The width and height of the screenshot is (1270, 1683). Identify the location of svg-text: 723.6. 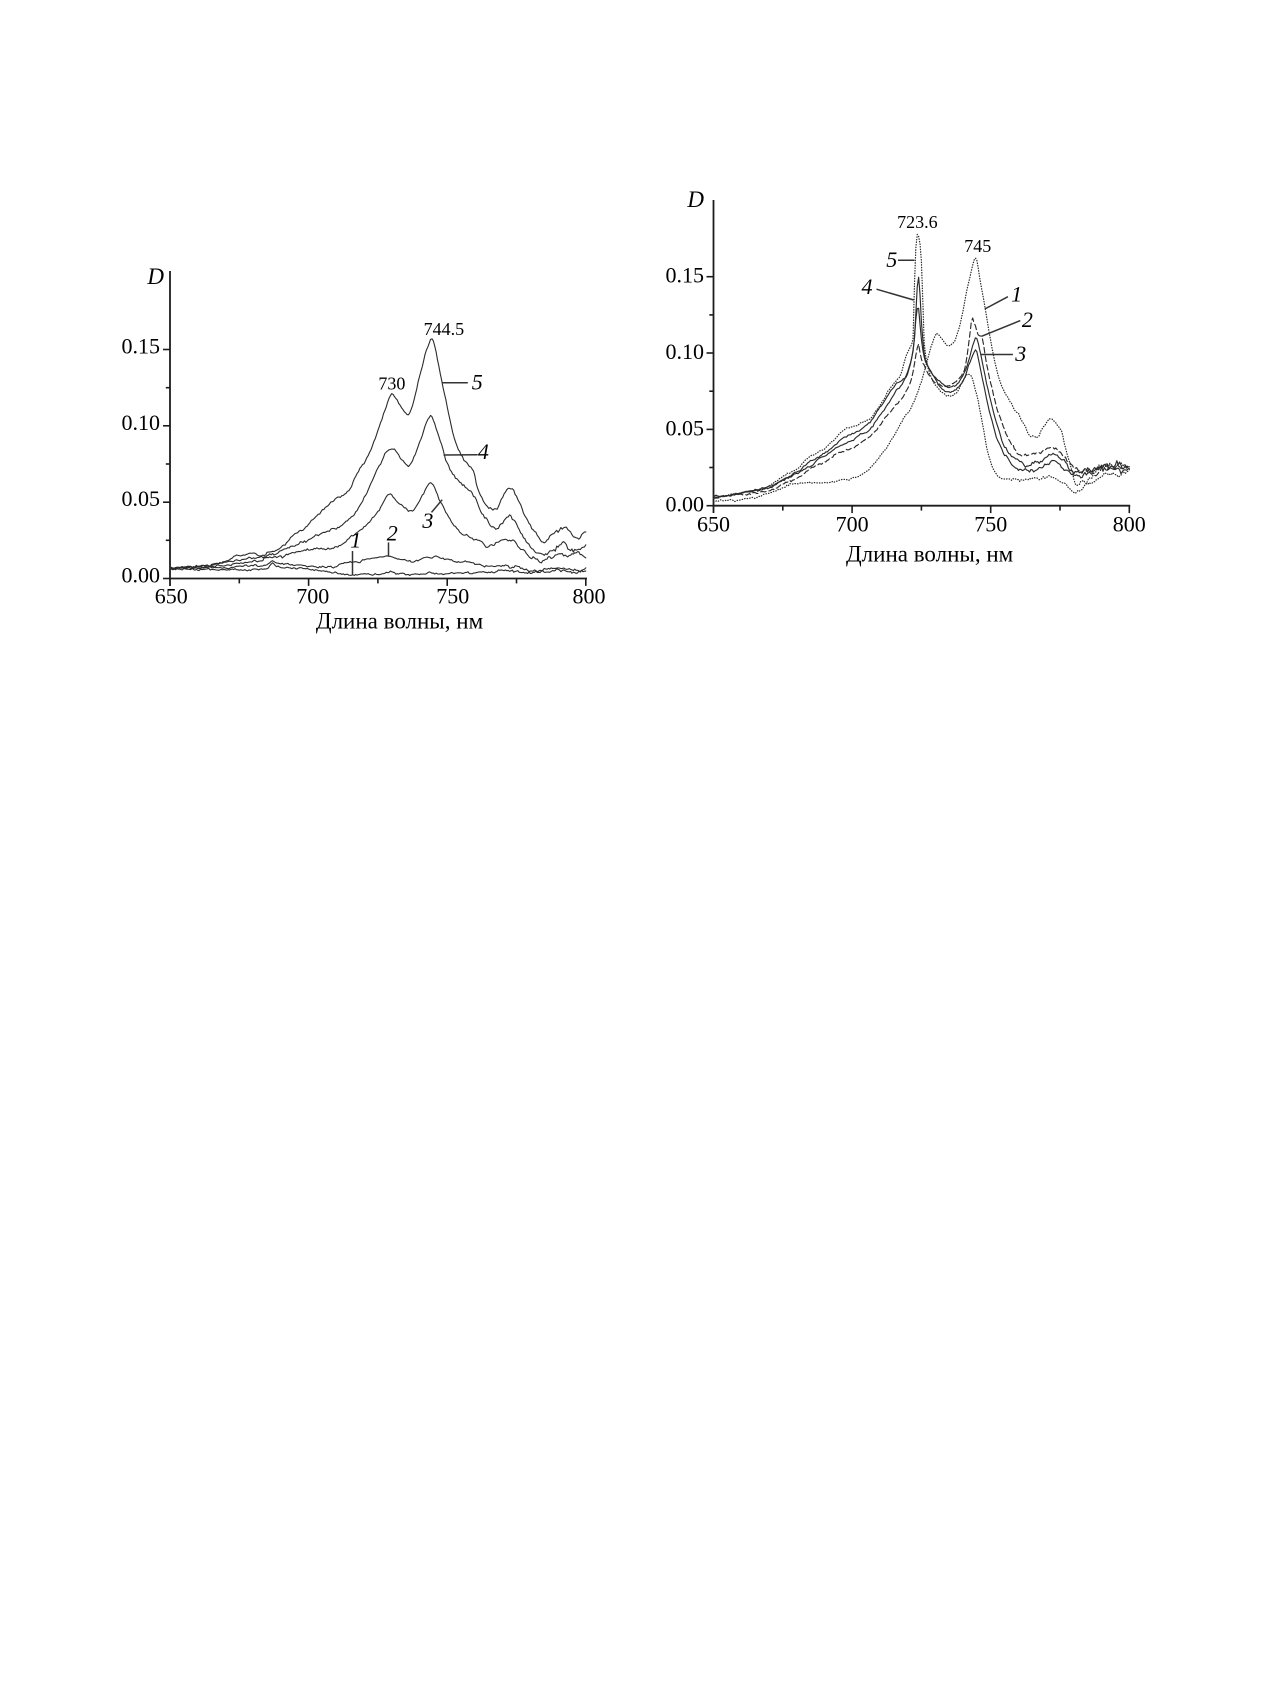
(917, 222).